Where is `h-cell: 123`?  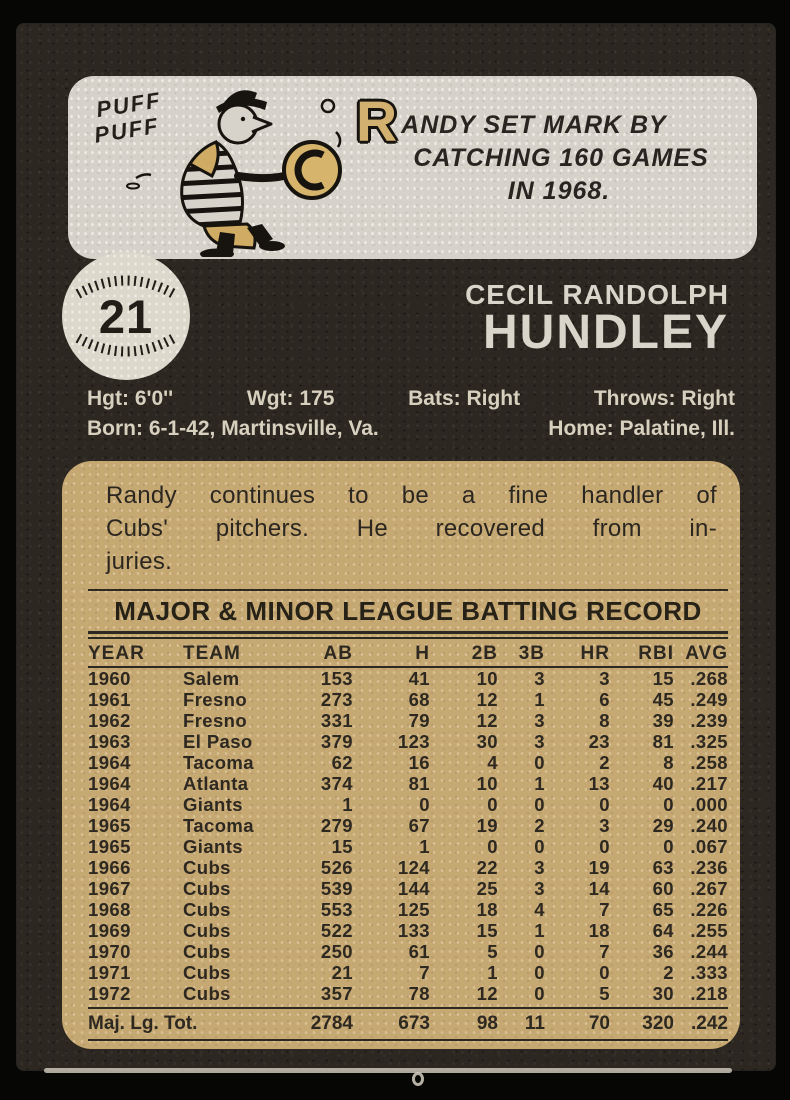
h-cell: 123 is located at coordinates (413, 741).